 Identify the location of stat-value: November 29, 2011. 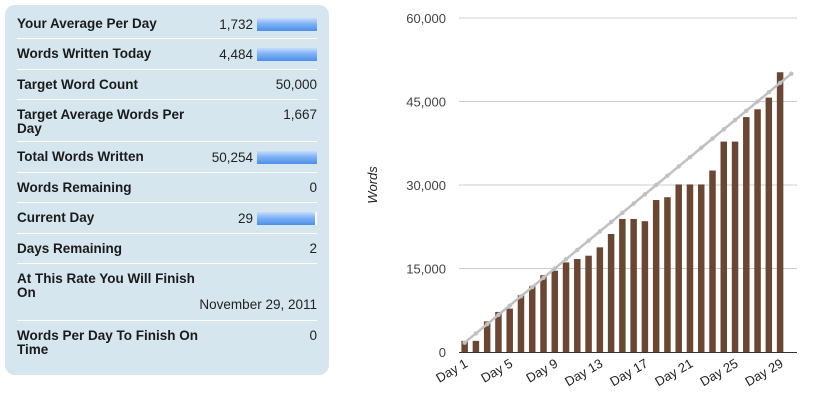
(258, 304).